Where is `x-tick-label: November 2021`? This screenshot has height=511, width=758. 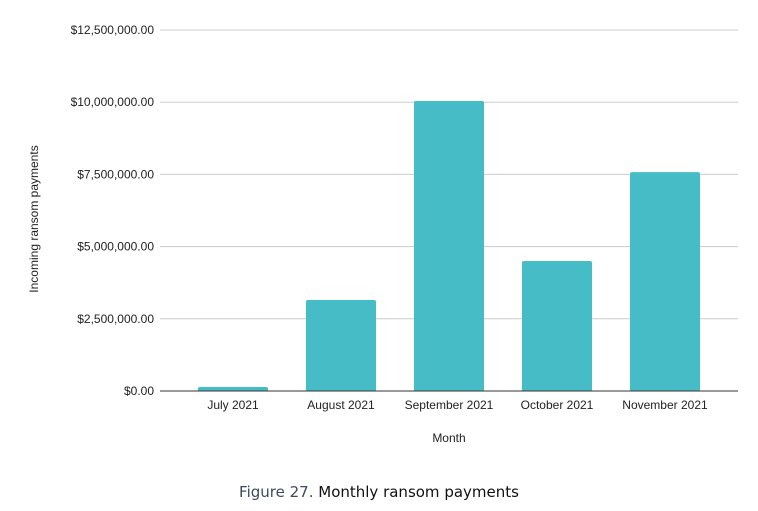
x-tick-label: November 2021 is located at coordinates (665, 405).